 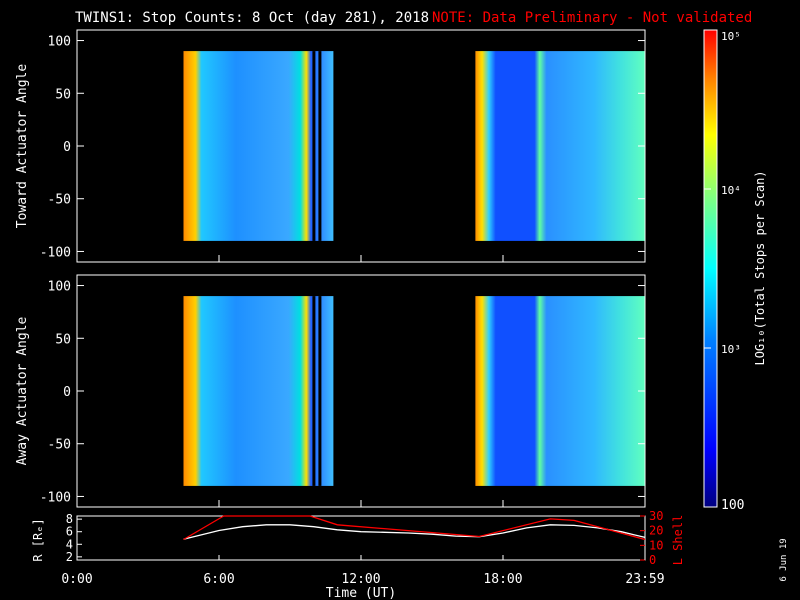 What do you see at coordinates (69, 557) in the screenshot?
I see `r-tick-label: 2` at bounding box center [69, 557].